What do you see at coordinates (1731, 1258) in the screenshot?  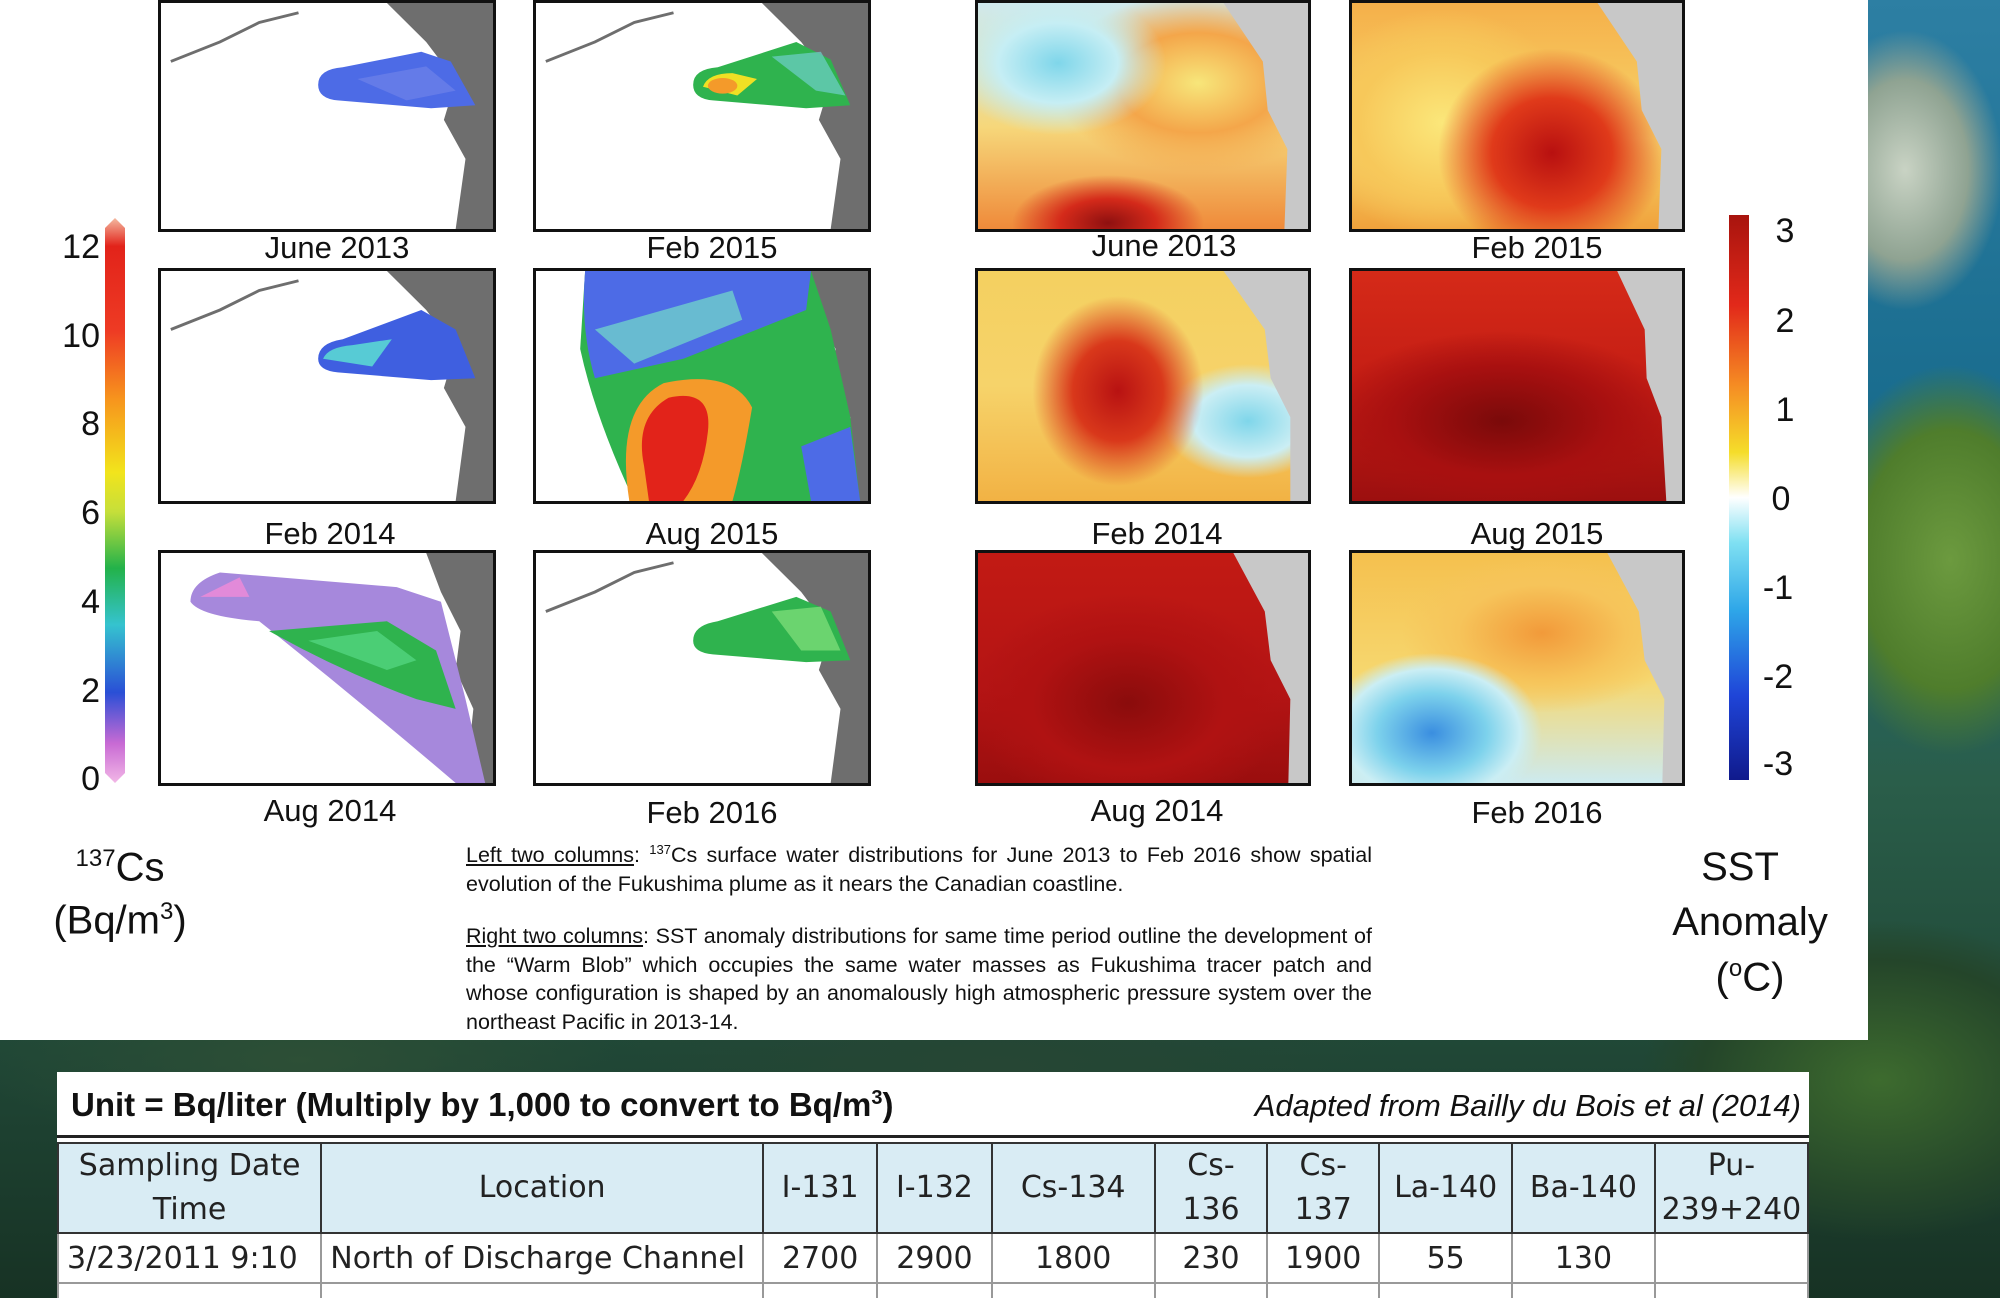 I see `table-cell` at bounding box center [1731, 1258].